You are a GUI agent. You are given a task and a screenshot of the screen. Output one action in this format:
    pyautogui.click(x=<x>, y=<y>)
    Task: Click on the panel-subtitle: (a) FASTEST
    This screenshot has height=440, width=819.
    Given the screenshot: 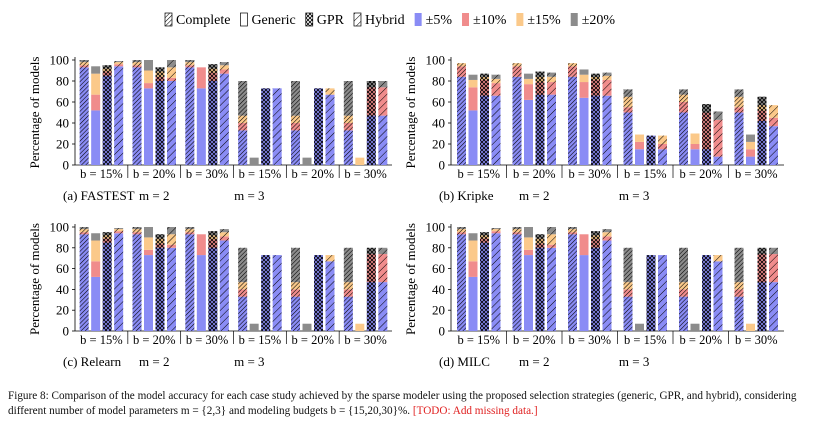 What is the action you would take?
    pyautogui.click(x=99, y=195)
    